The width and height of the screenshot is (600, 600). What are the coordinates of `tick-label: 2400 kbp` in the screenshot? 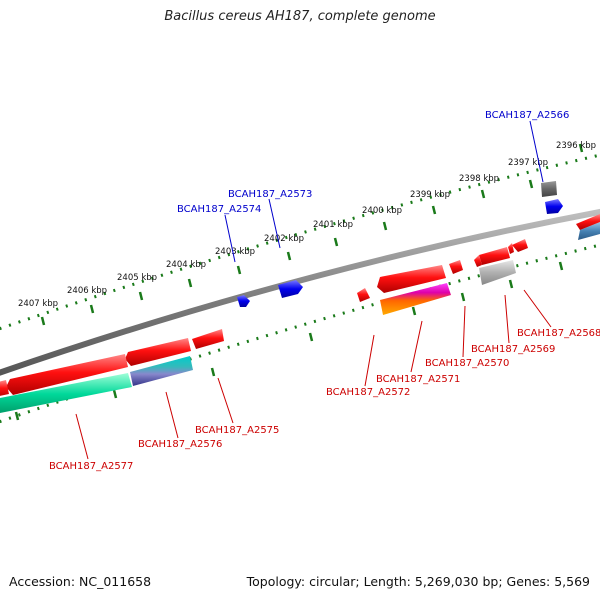 It's located at (382, 211).